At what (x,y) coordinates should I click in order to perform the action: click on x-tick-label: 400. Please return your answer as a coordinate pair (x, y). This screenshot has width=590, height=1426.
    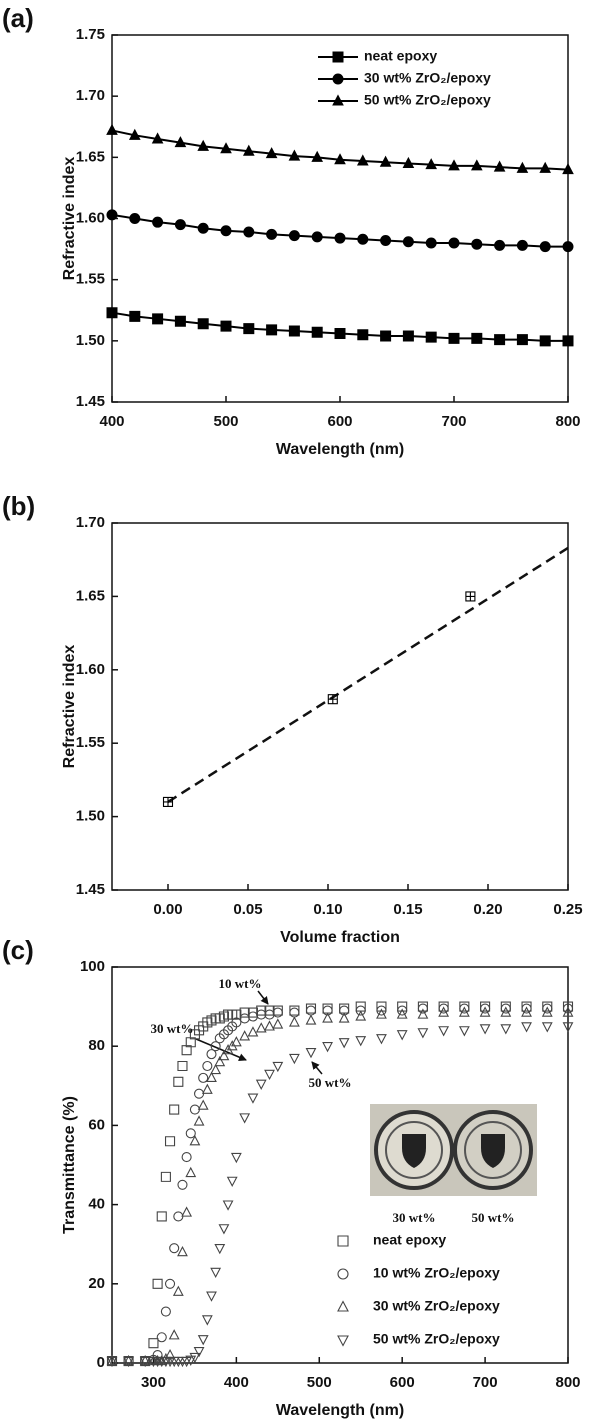
    Looking at the image, I should click on (111, 421).